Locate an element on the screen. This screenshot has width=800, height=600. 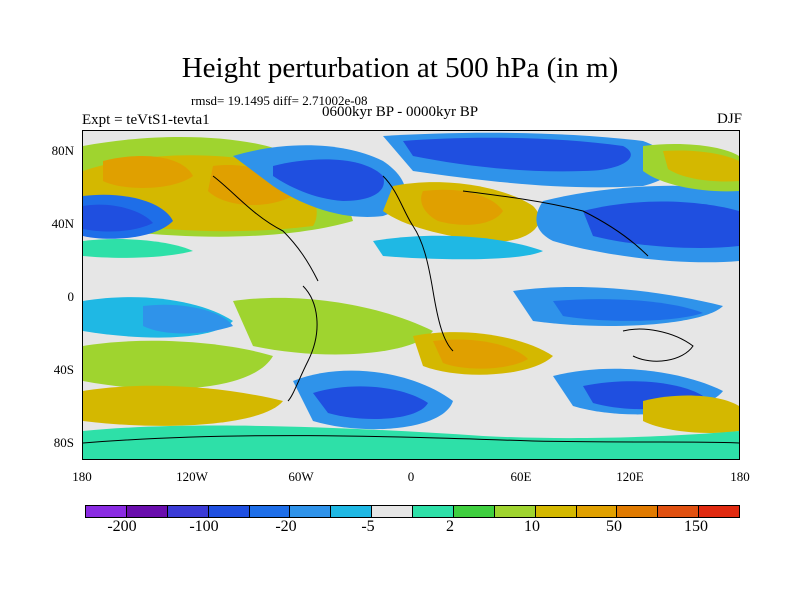
lat-tick-40s: 40S is located at coordinates (63, 369).